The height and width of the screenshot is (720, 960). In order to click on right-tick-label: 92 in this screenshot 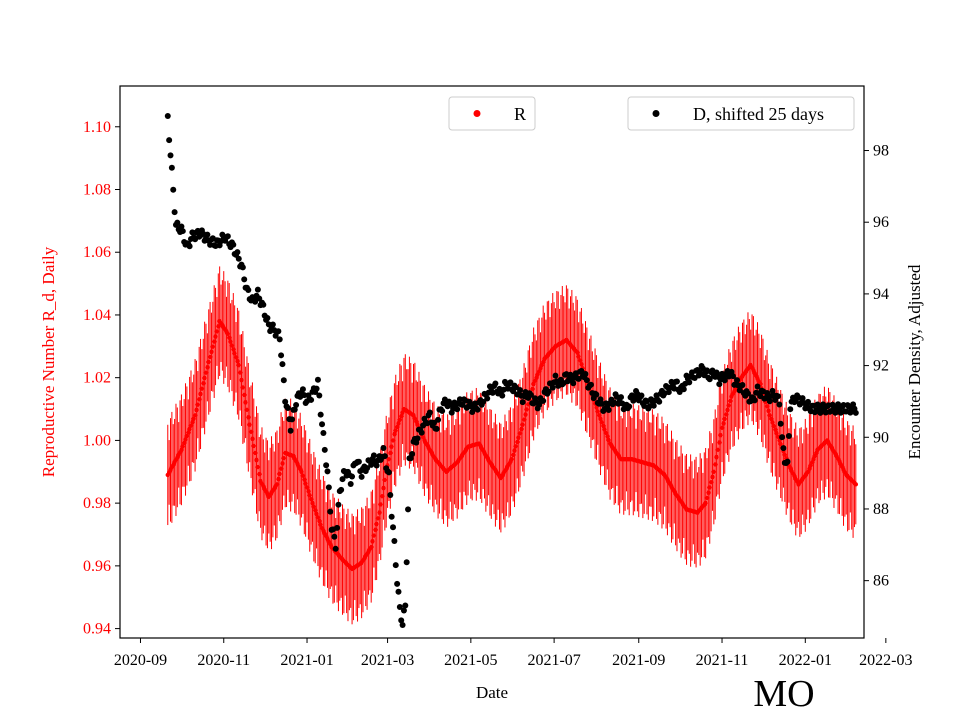, I will do `click(881, 366)`.